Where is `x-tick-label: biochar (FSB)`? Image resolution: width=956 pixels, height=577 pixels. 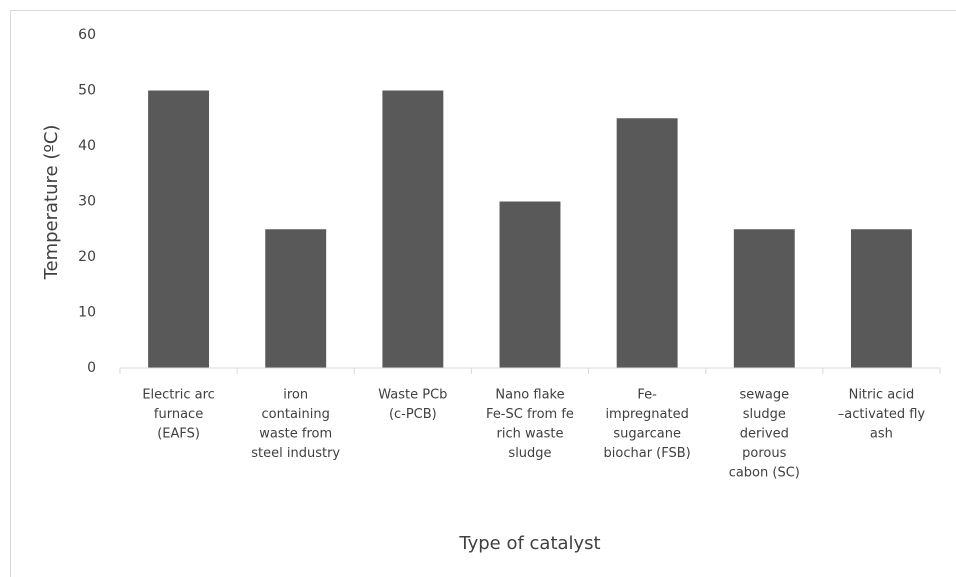
x-tick-label: biochar (FSB) is located at coordinates (647, 453).